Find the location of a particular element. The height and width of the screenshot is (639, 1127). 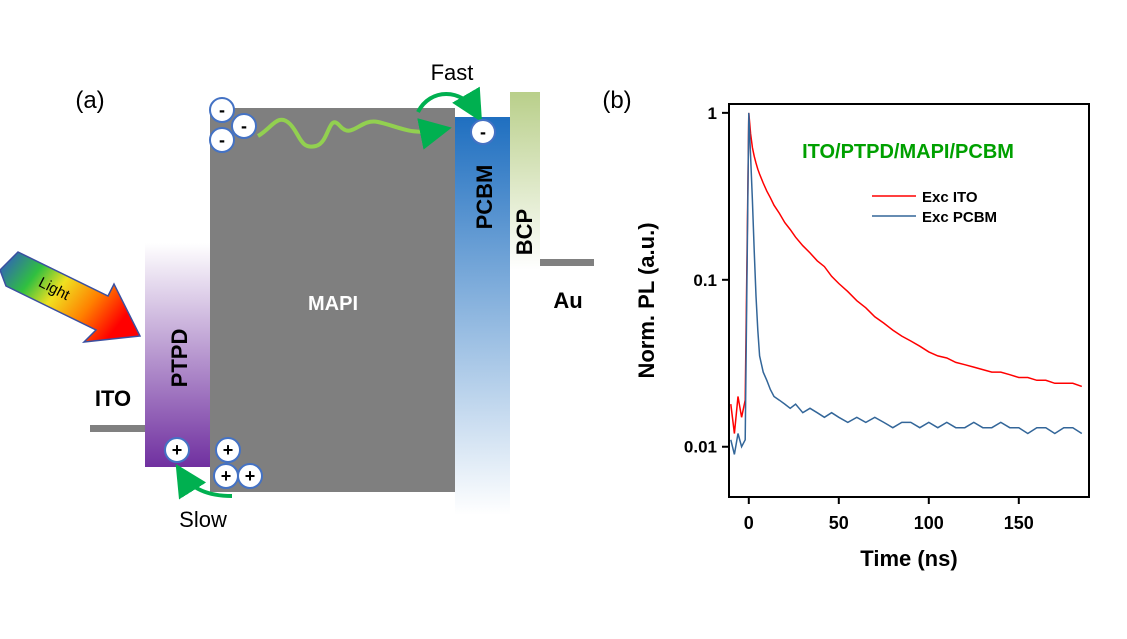

slow-arrow is located at coordinates (204, 481).